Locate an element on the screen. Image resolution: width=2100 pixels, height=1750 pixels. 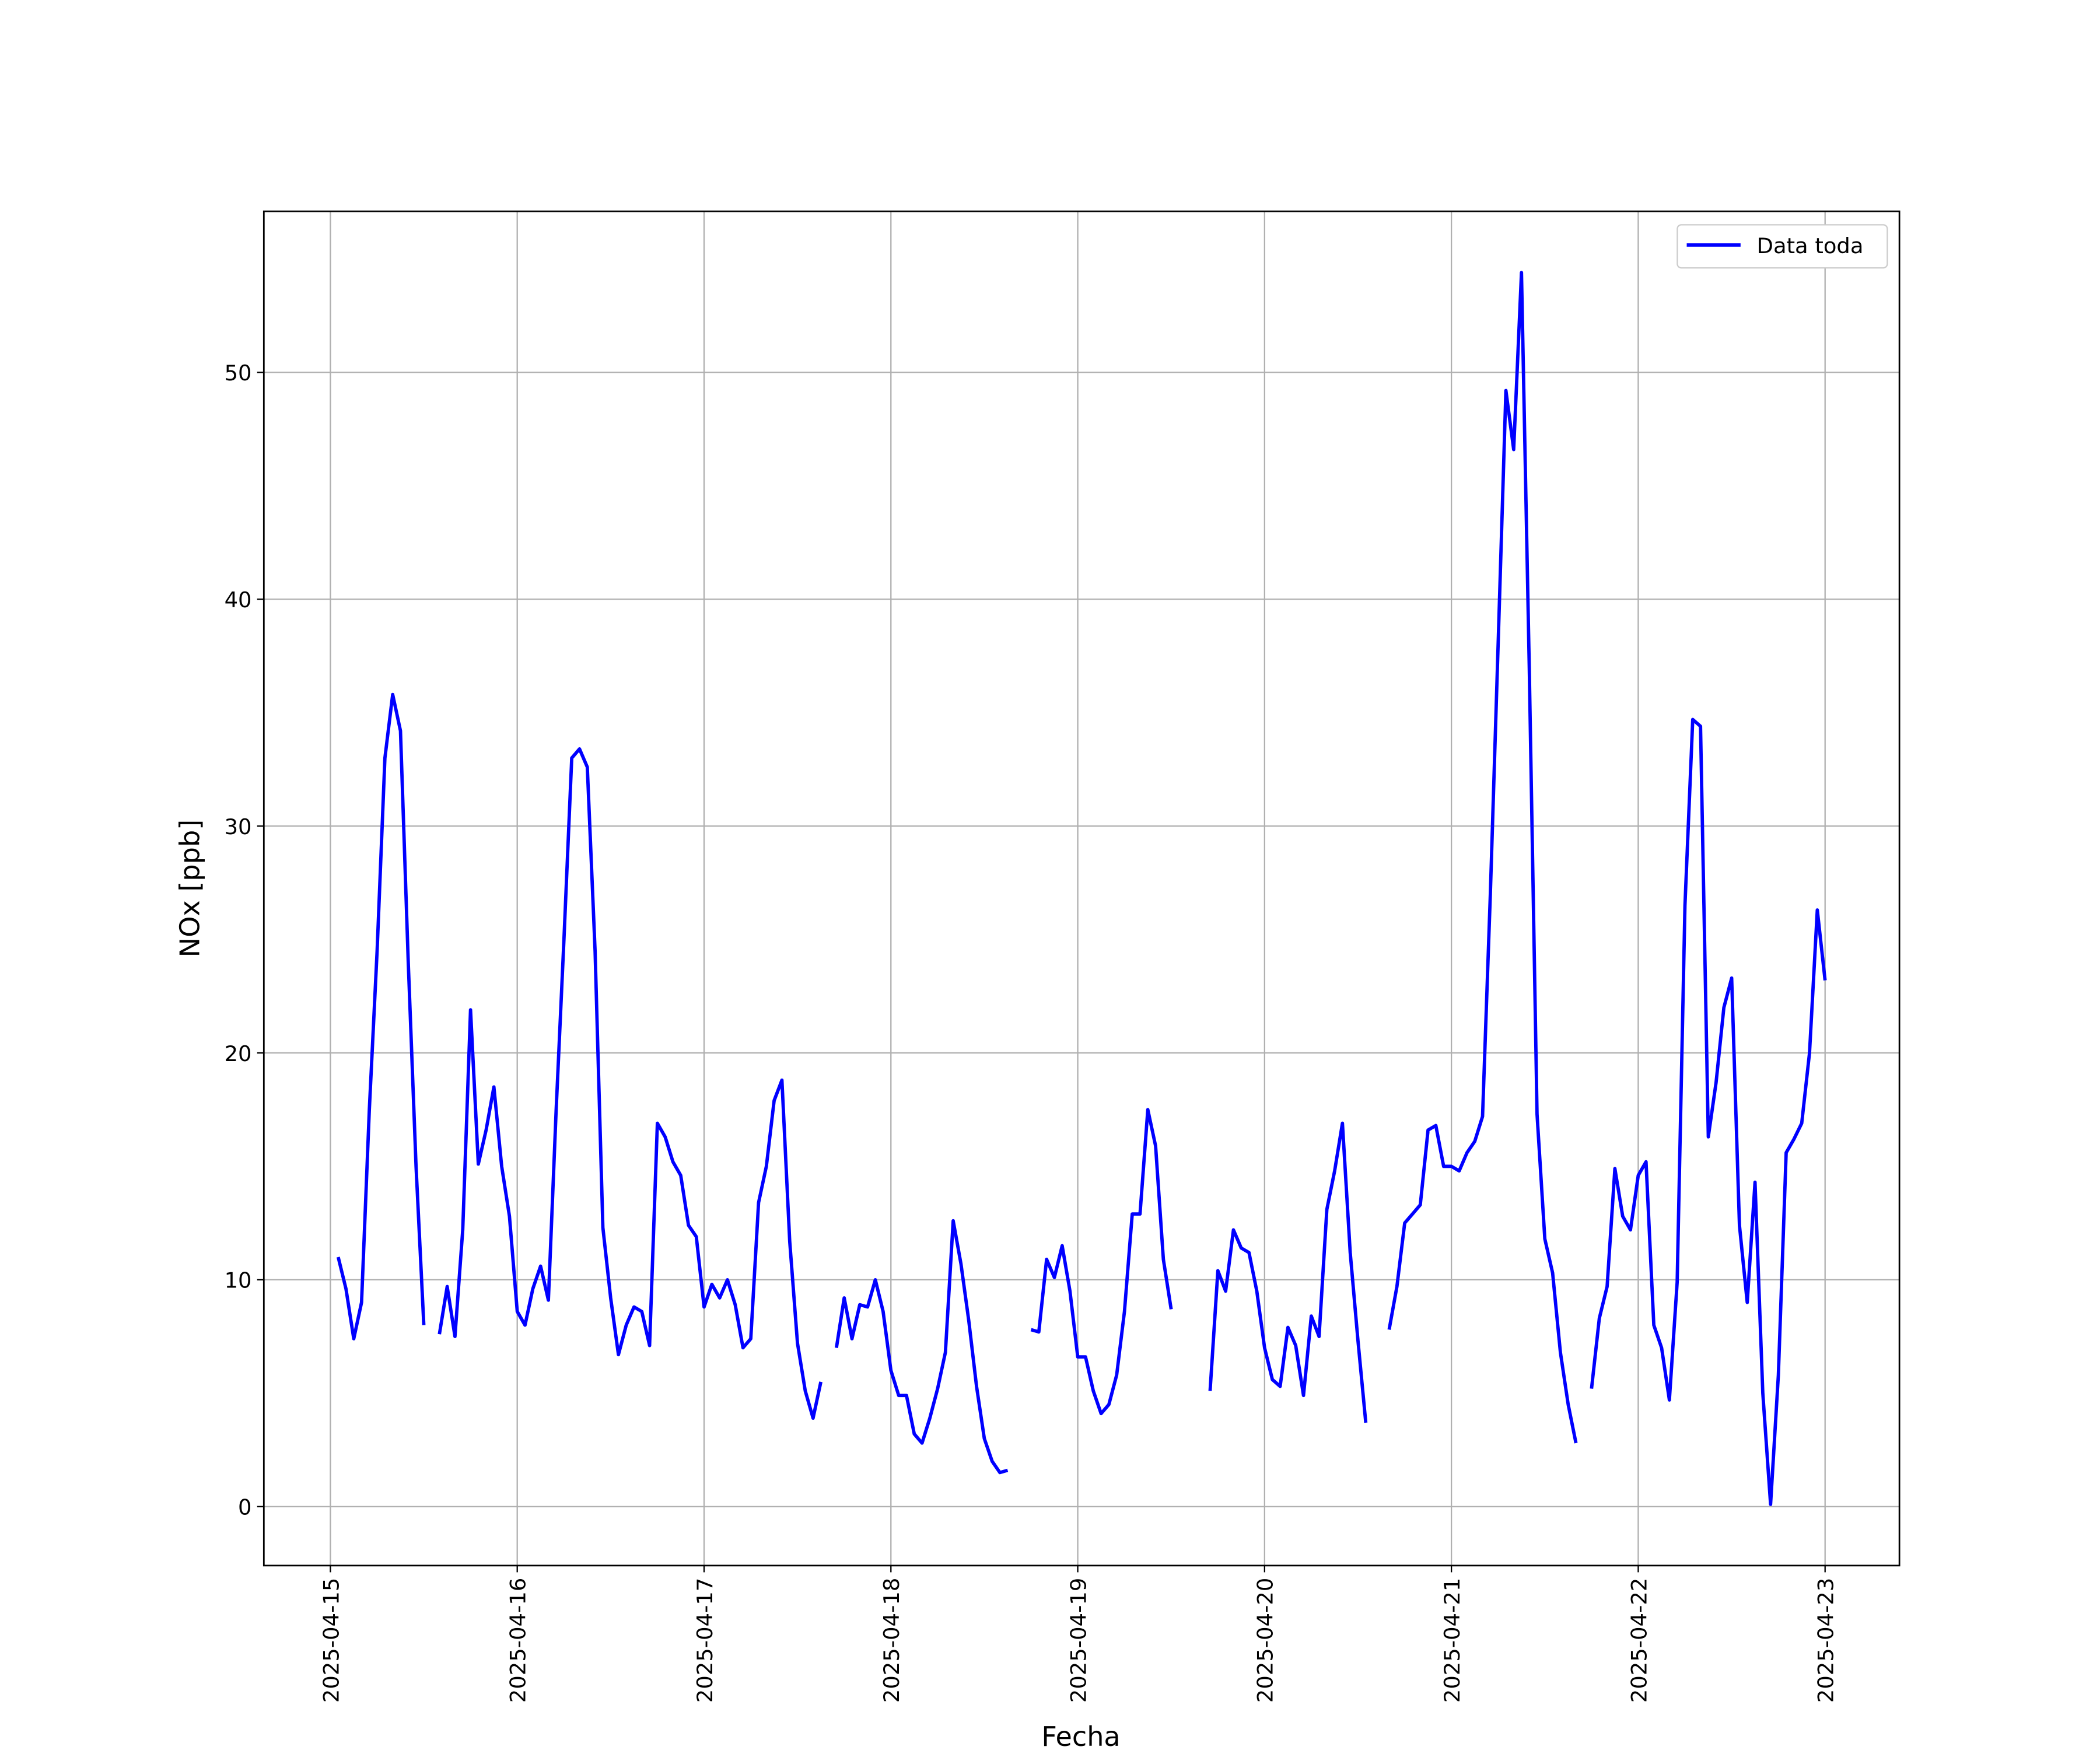
x-tick-label: 2025-04-19 is located at coordinates (1078, 1640).